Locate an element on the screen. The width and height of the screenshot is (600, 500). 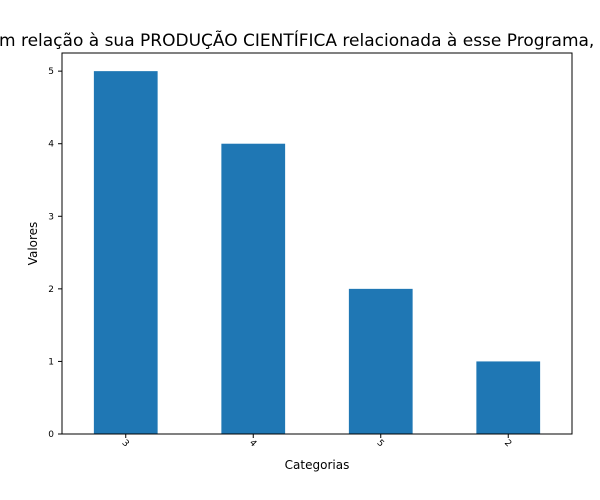
x-tick-label: 5 is located at coordinates (379, 443).